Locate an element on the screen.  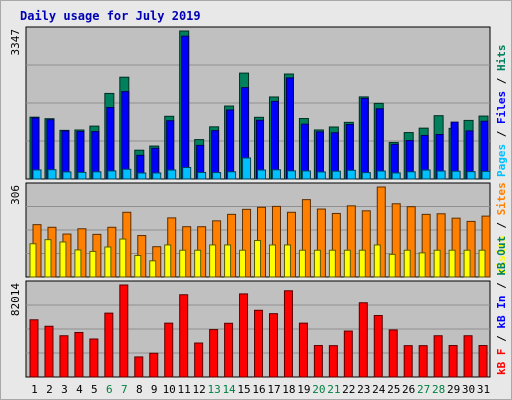
x-tick-label-day-7: 7 is located at coordinates (124, 389).